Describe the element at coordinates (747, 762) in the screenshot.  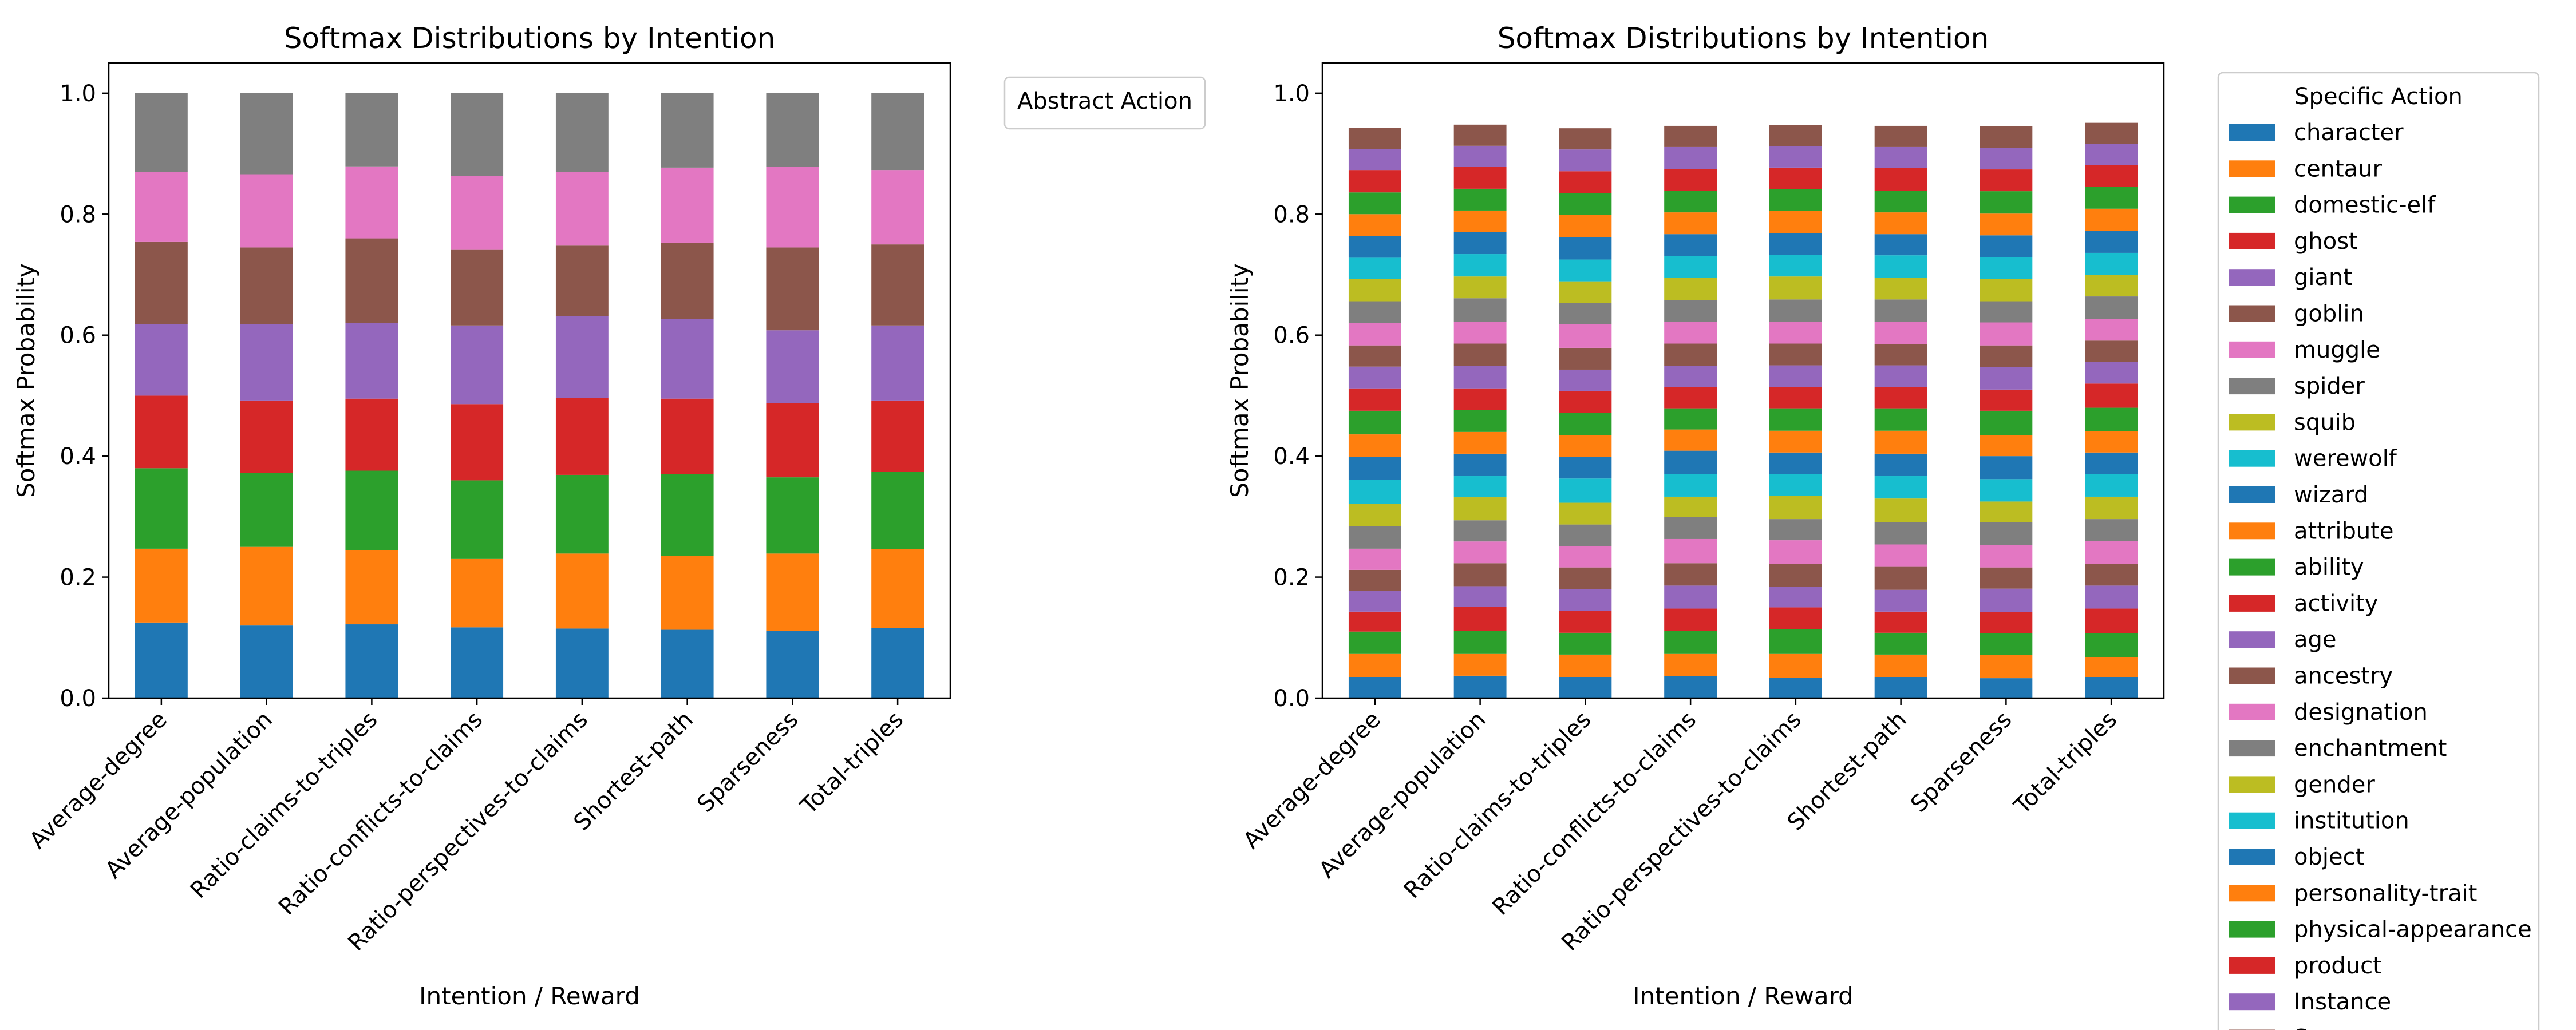
I see `x-tick-label: Sparseness` at that location.